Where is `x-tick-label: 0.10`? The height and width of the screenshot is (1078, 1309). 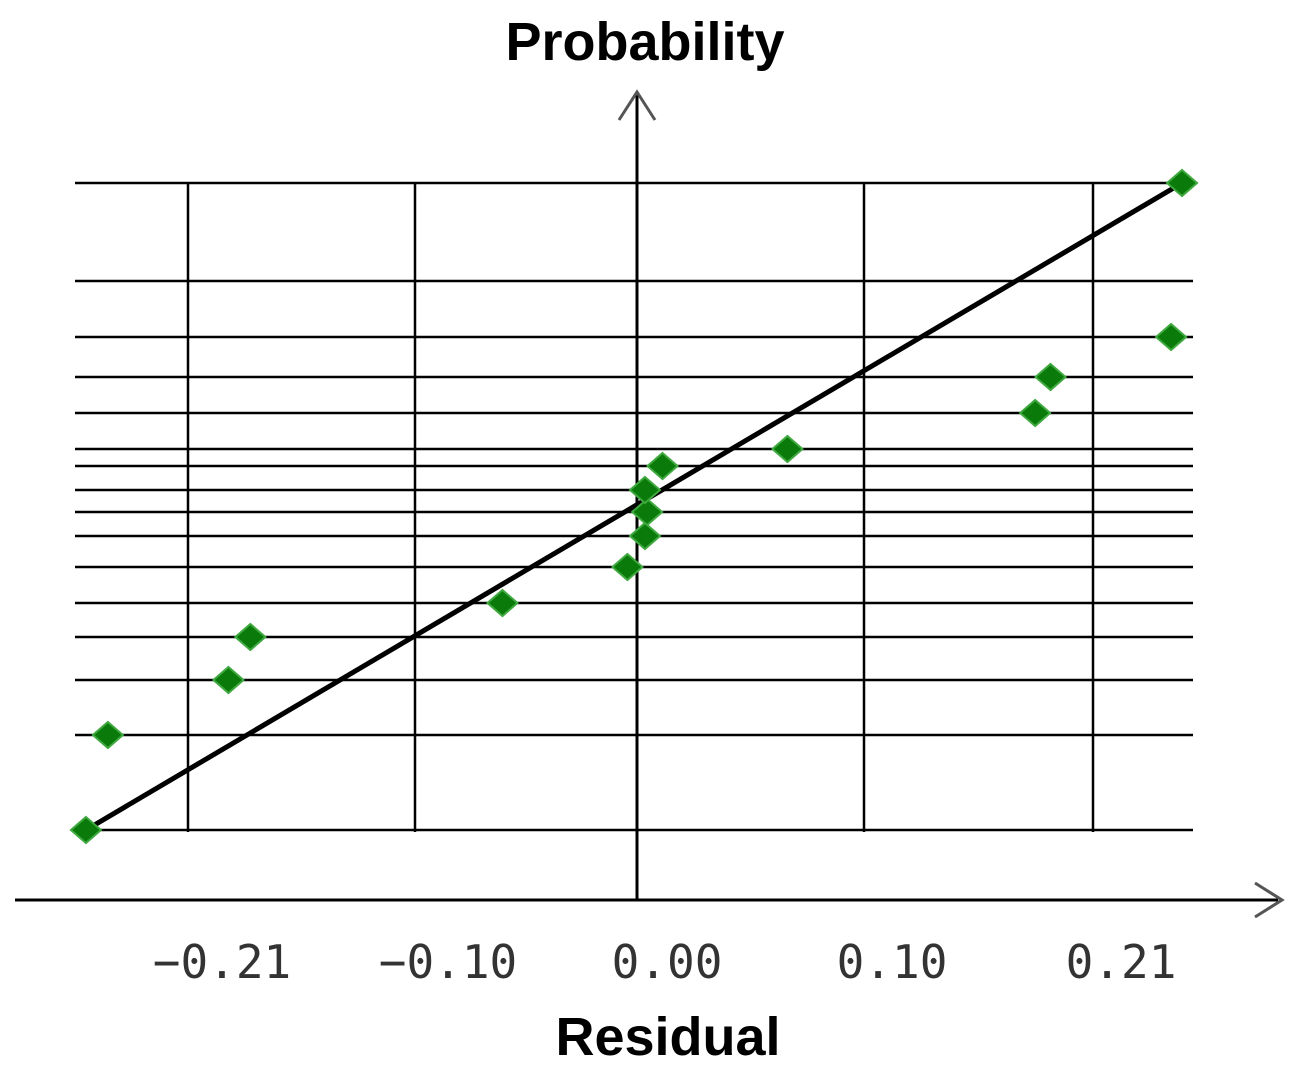 x-tick-label: 0.10 is located at coordinates (892, 962).